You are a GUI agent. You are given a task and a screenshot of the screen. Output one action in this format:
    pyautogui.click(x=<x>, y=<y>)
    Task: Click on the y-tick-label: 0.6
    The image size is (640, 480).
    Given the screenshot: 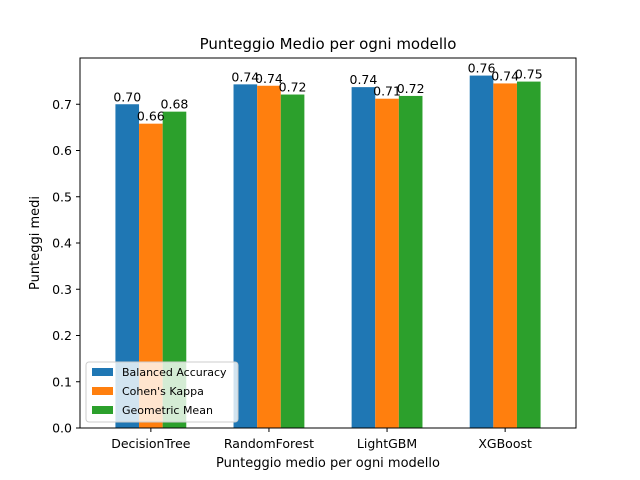 What is the action you would take?
    pyautogui.click(x=62, y=150)
    